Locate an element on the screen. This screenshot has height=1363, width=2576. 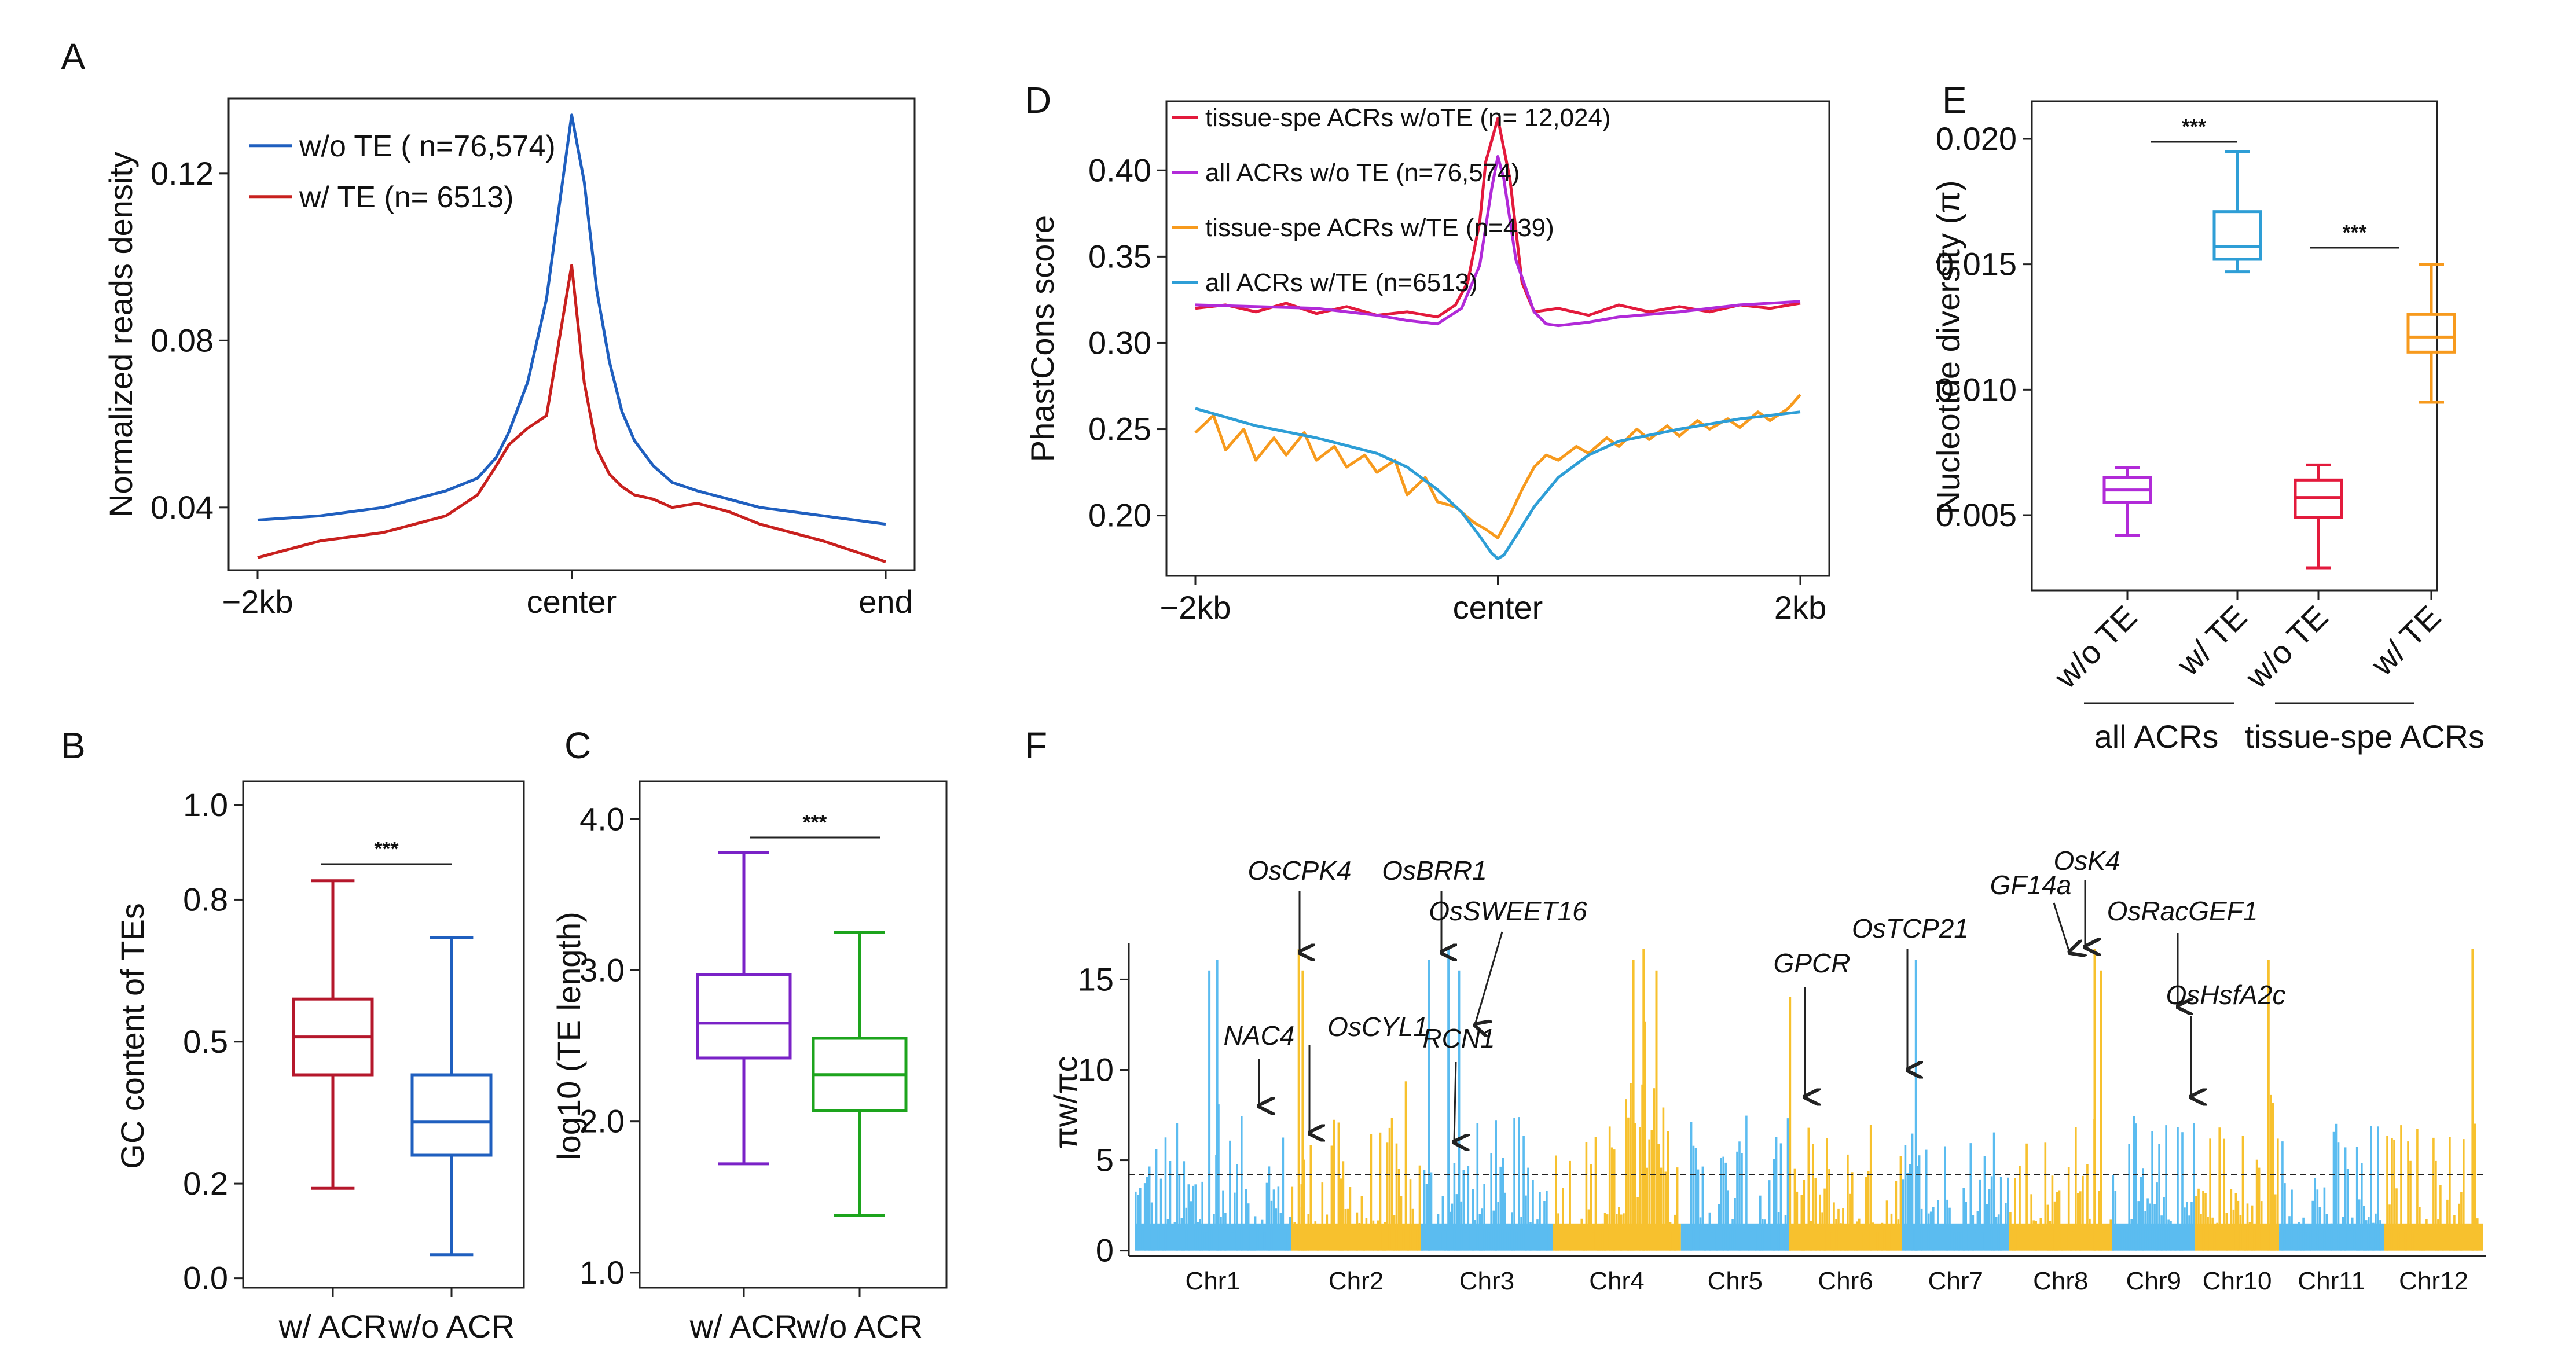
panel-D-ytick-label: 0.30 is located at coordinates (1119, 342).